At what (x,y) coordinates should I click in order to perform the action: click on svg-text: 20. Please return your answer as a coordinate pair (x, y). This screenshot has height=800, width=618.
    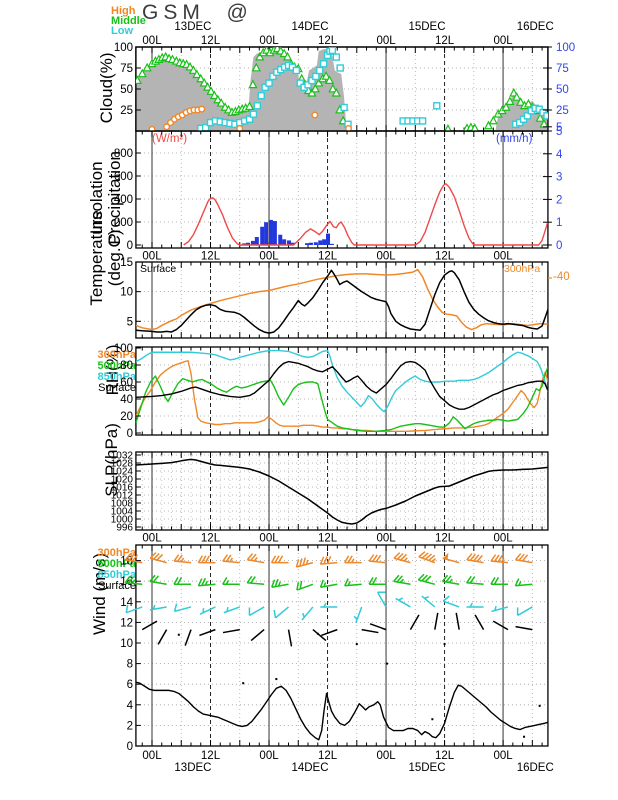
    Looking at the image, I should click on (126, 417).